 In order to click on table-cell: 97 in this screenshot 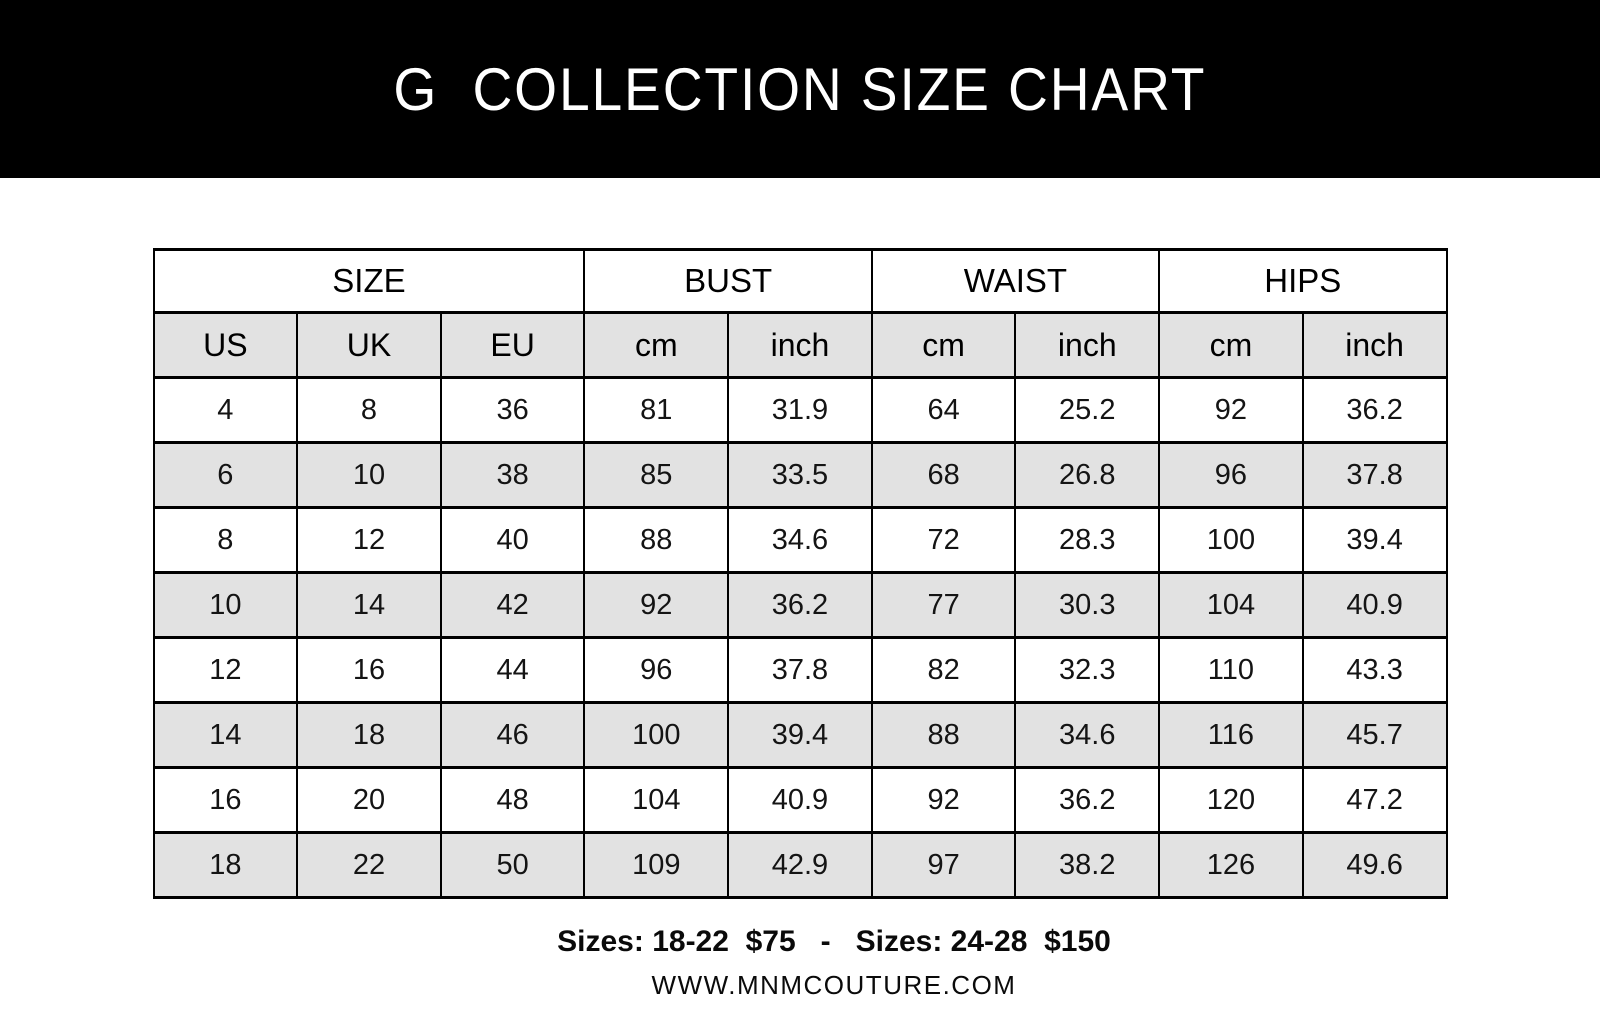, I will do `click(943, 865)`.